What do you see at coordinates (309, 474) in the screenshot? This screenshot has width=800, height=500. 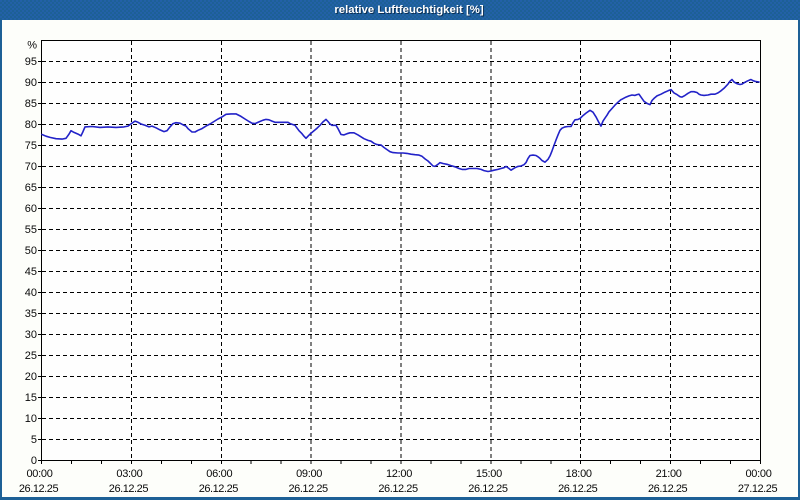 I see `svg-text: 09:00` at bounding box center [309, 474].